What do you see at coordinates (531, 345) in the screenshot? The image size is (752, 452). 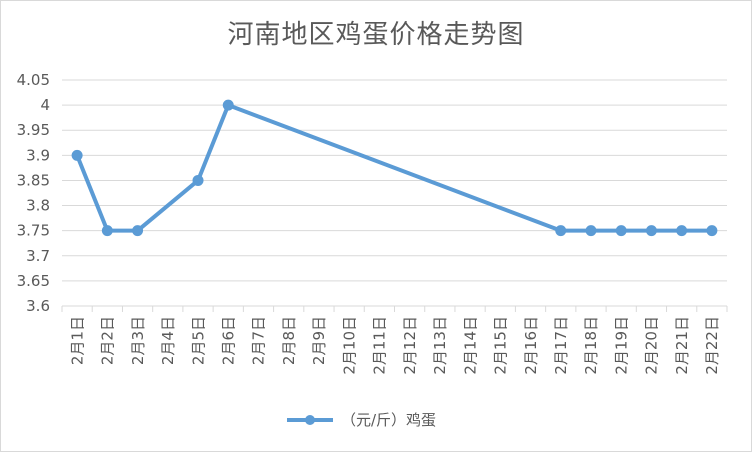 I see `x-tick-label: 2月16日` at bounding box center [531, 345].